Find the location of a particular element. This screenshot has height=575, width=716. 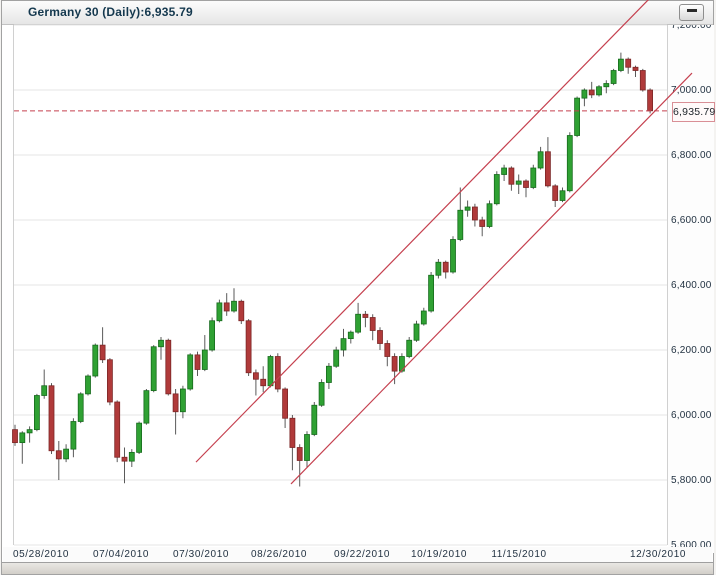

time-axis-label: 11/15/2010 is located at coordinates (519, 554).